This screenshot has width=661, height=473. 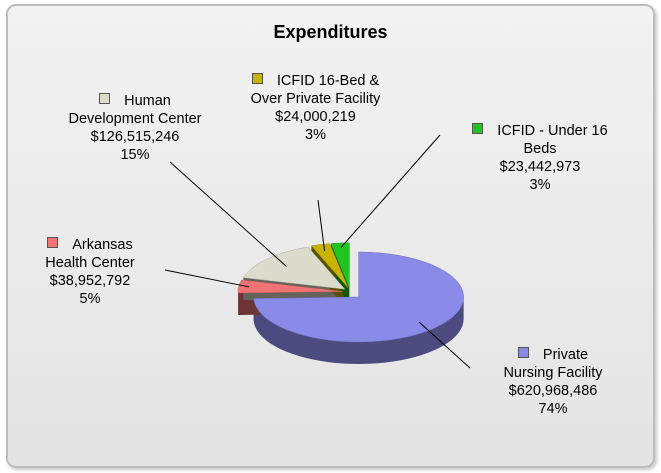 I want to click on value-label: $38,952,792, so click(x=90, y=281).